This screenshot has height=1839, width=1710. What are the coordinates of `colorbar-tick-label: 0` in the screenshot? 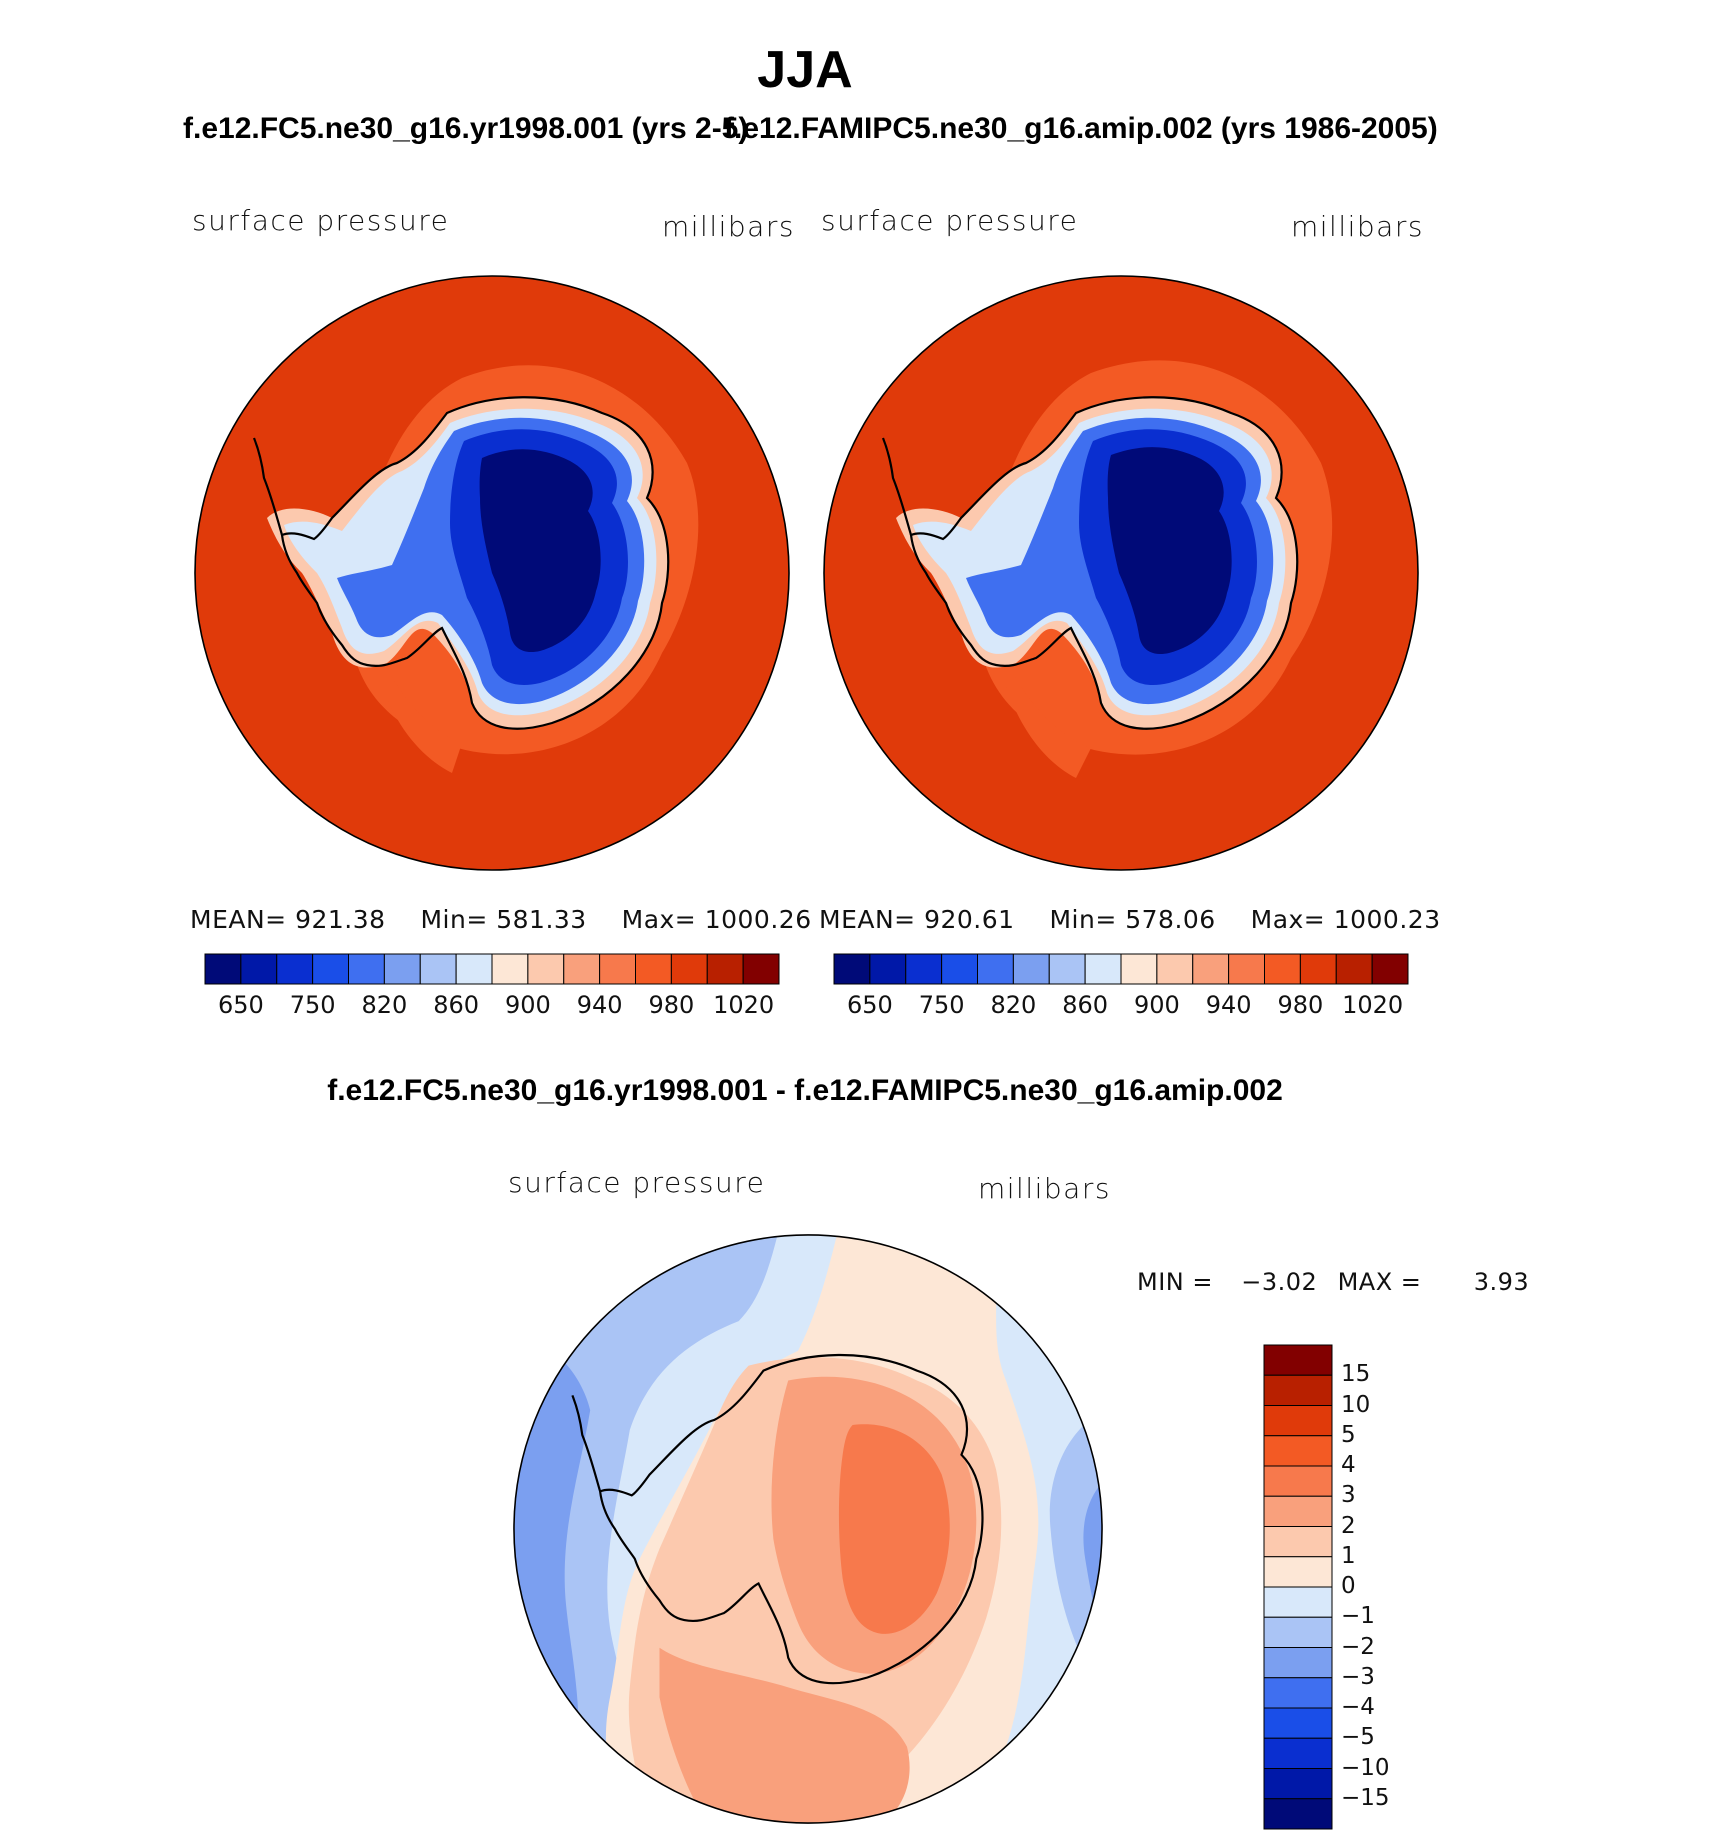 It's located at (1348, 1586).